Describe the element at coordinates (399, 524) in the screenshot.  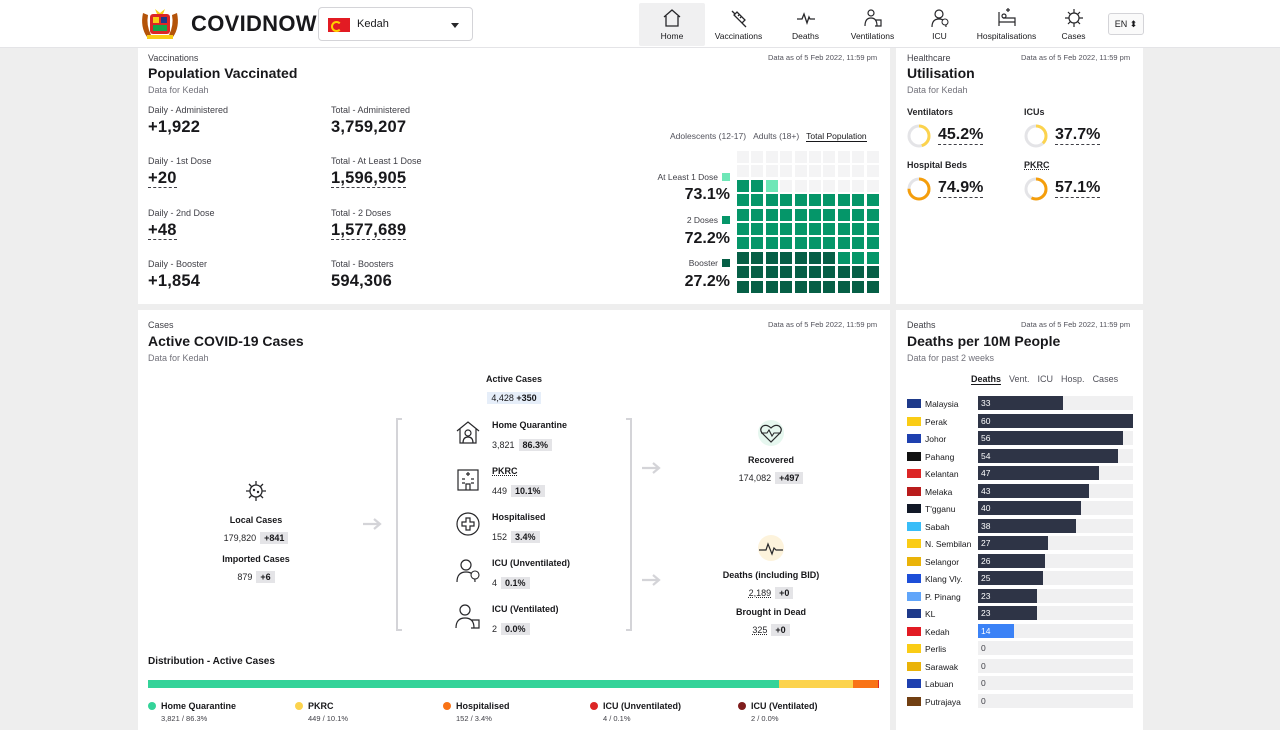
I see `bracket-left` at that location.